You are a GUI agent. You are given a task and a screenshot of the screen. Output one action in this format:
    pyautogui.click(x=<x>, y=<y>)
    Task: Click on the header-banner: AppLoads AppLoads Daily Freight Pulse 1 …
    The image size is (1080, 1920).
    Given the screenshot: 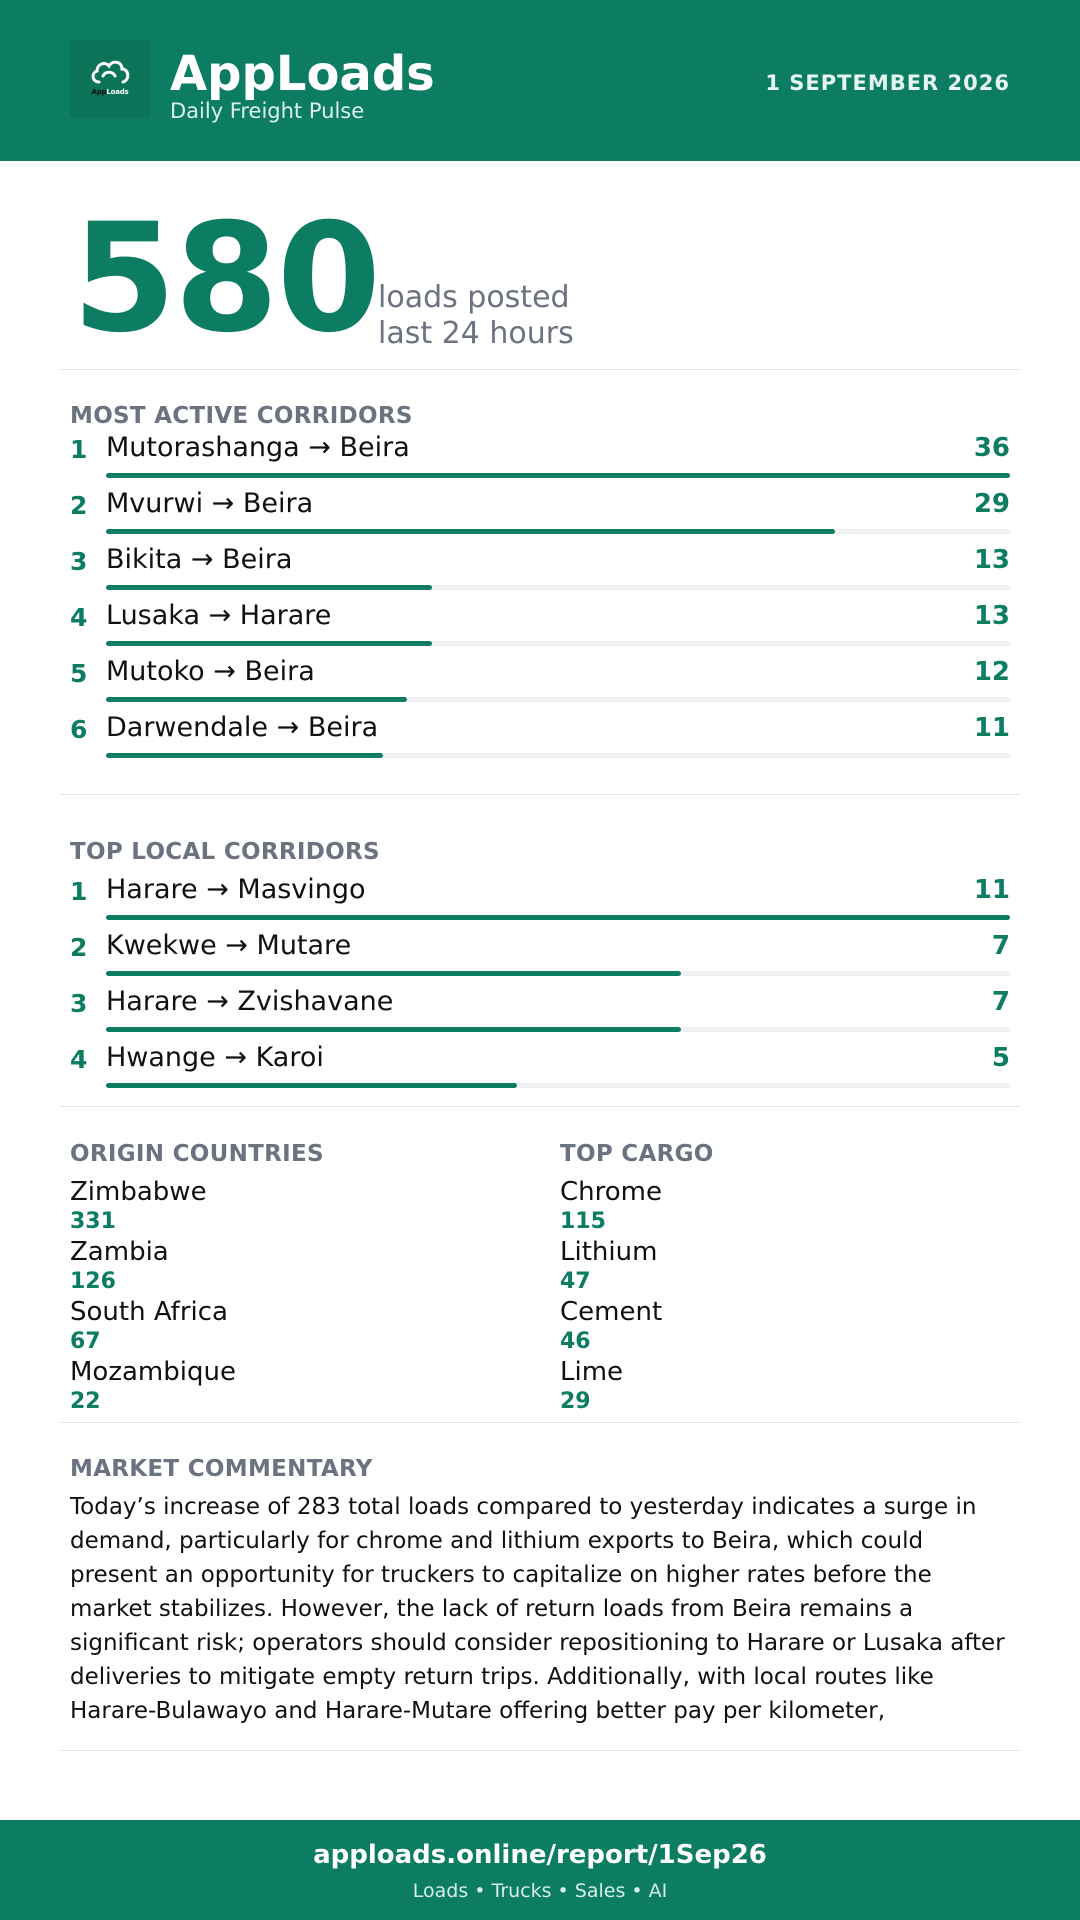 What is the action you would take?
    pyautogui.click(x=540, y=80)
    